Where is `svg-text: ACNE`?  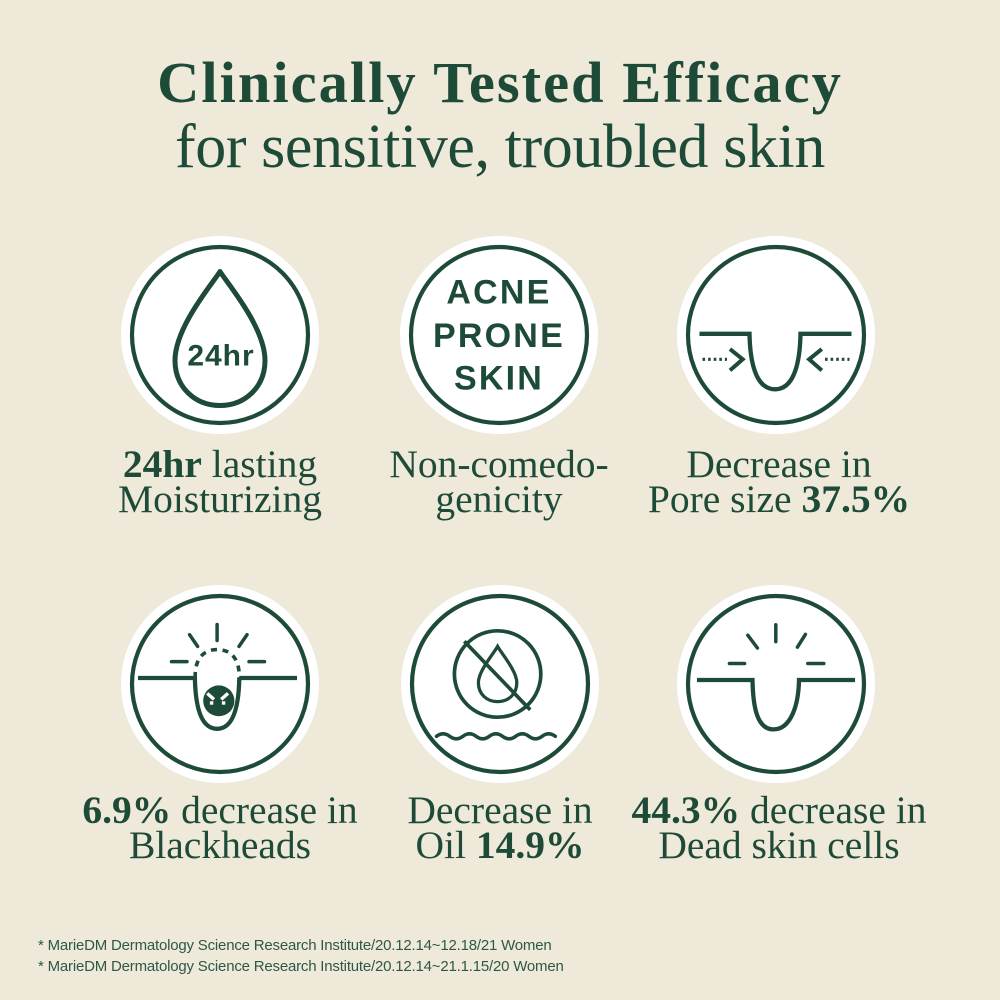
svg-text: ACNE is located at coordinates (498, 293).